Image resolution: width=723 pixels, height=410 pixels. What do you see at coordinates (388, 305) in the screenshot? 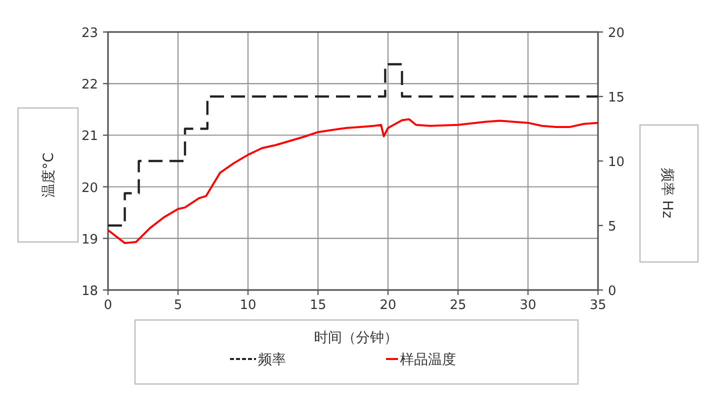
I see `x-tick-label: 20` at bounding box center [388, 305].